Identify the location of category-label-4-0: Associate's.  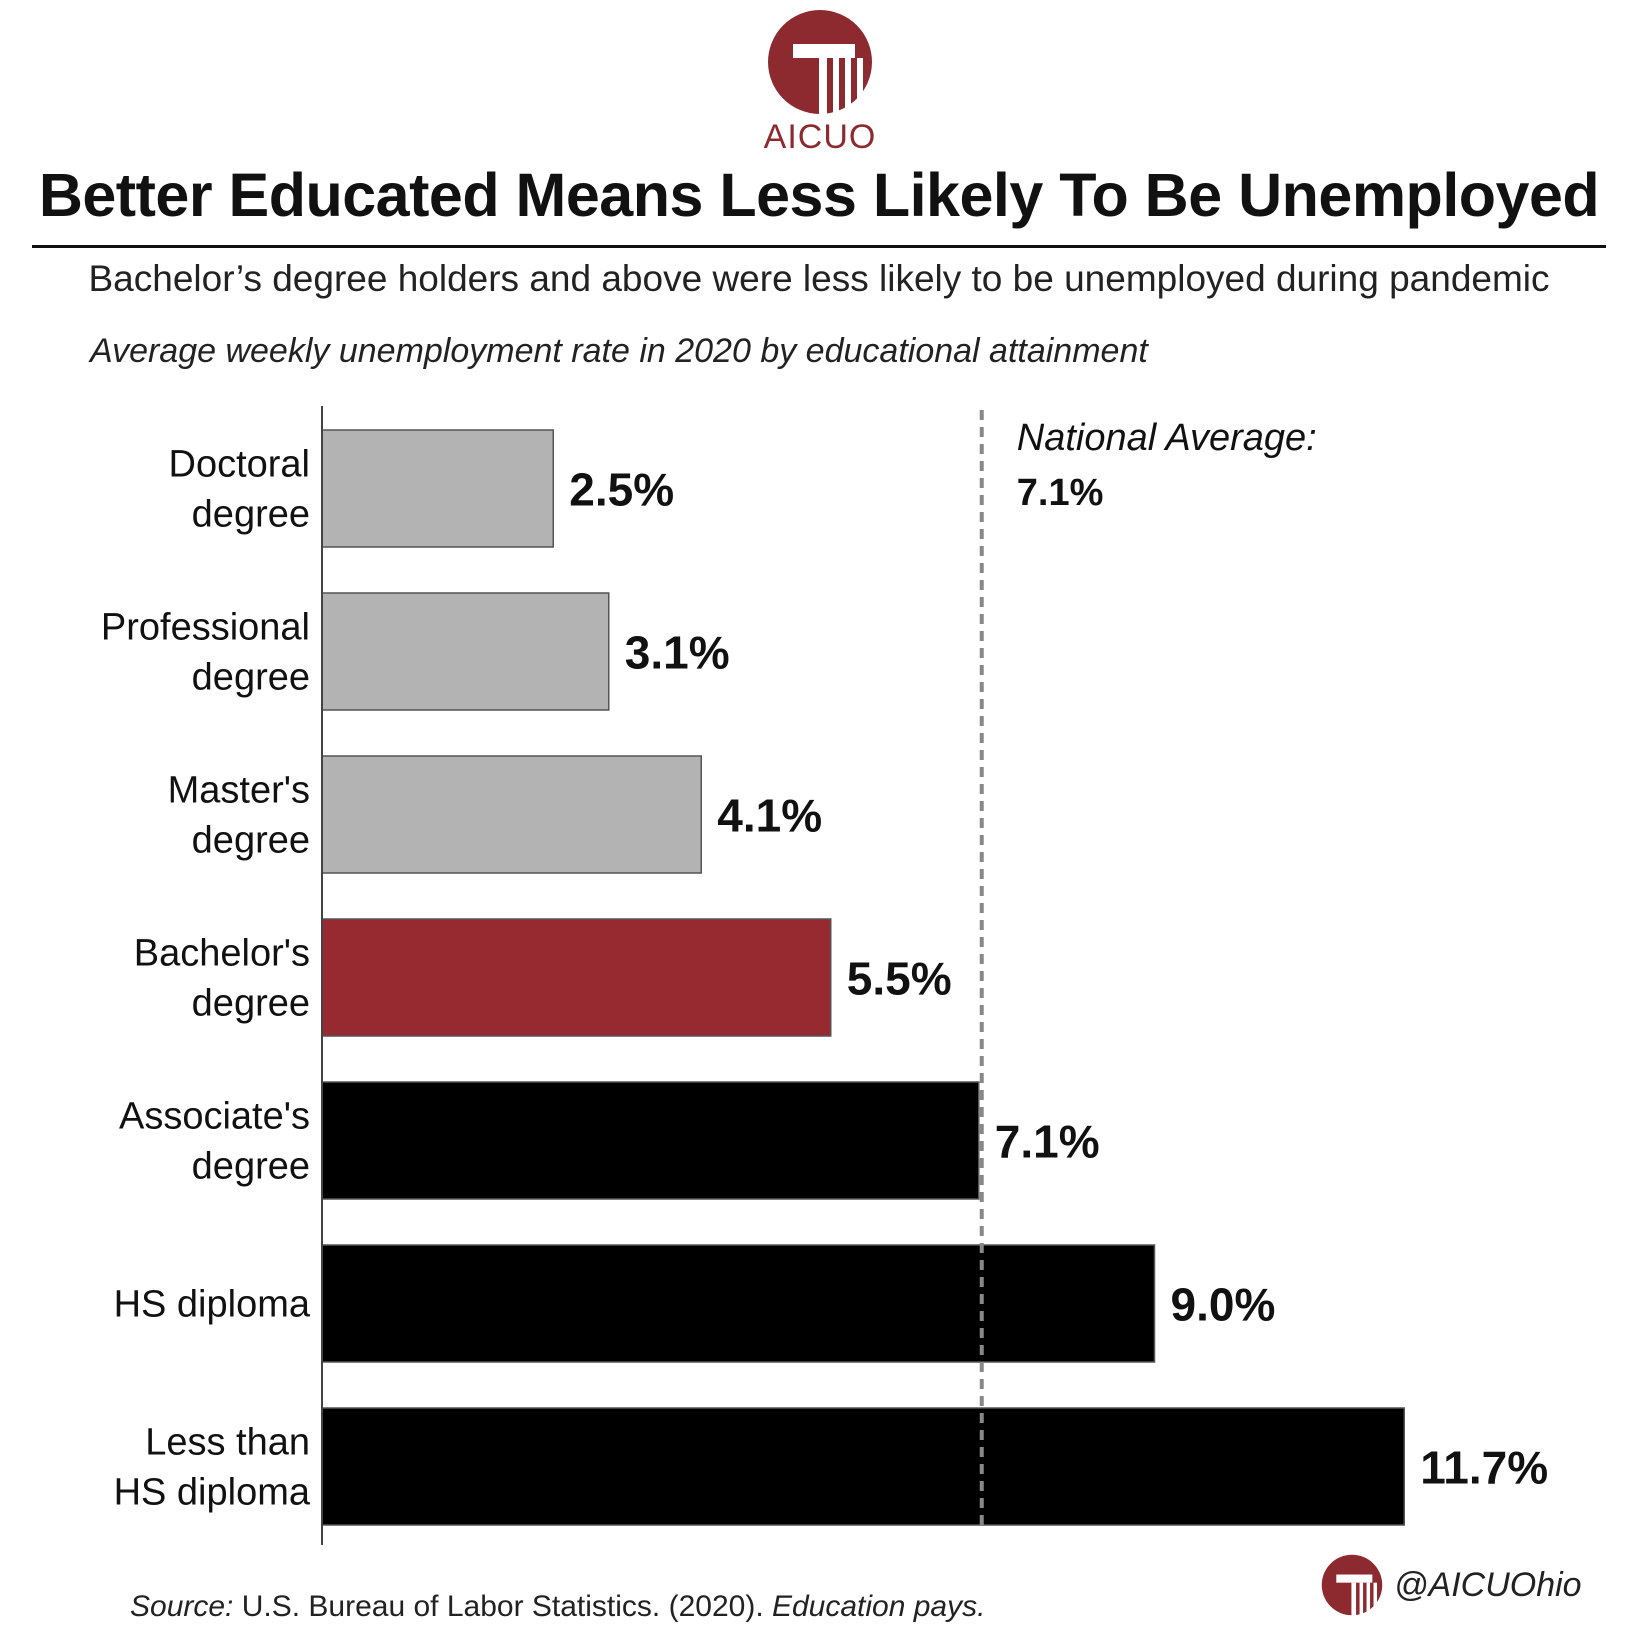
(214, 1117).